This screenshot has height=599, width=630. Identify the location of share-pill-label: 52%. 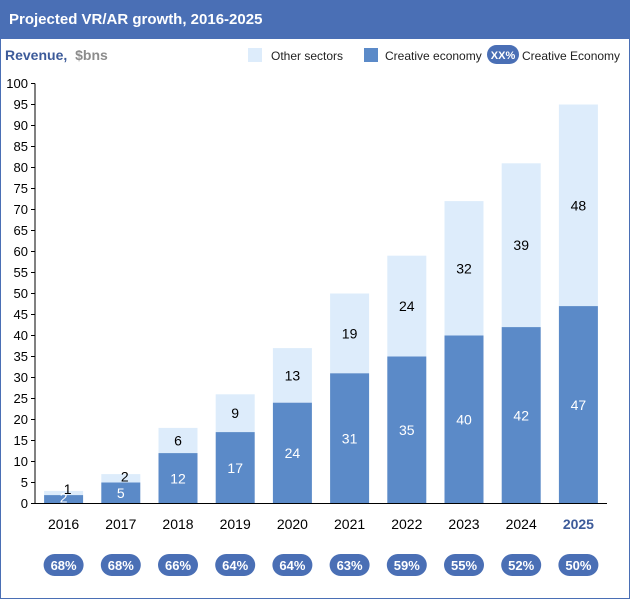
(521, 565).